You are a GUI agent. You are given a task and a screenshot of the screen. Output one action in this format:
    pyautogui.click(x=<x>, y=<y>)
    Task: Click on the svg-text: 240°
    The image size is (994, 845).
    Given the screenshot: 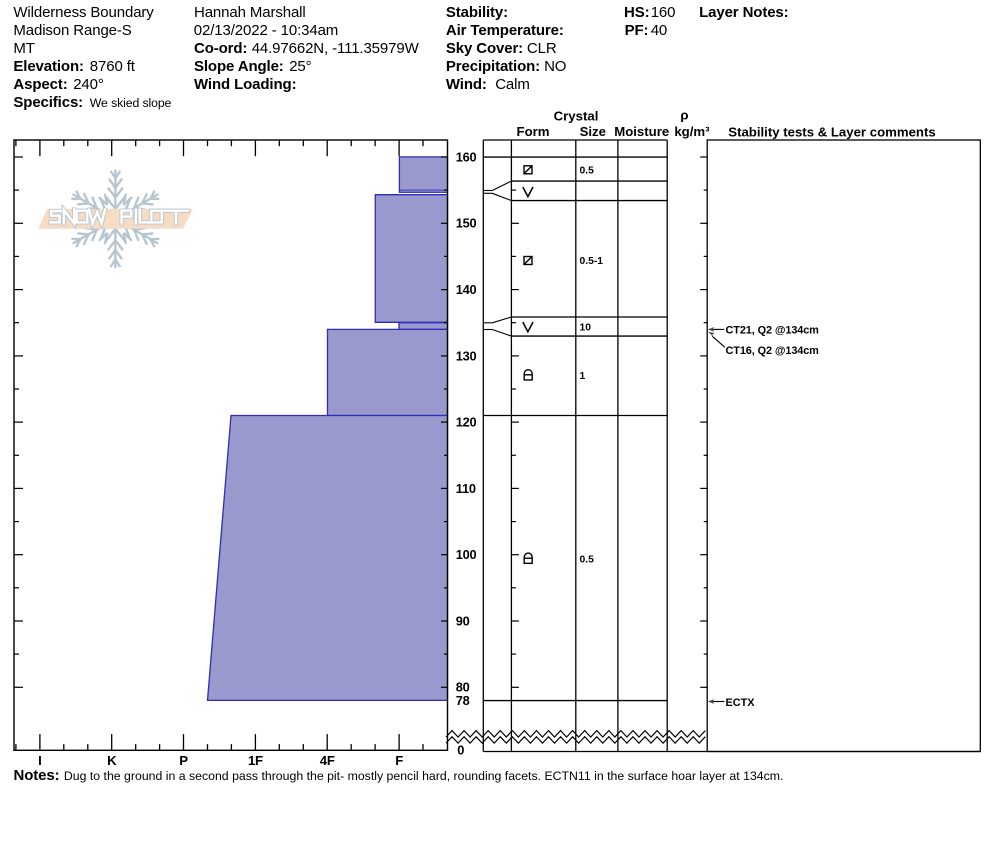 What is the action you would take?
    pyautogui.click(x=88, y=84)
    